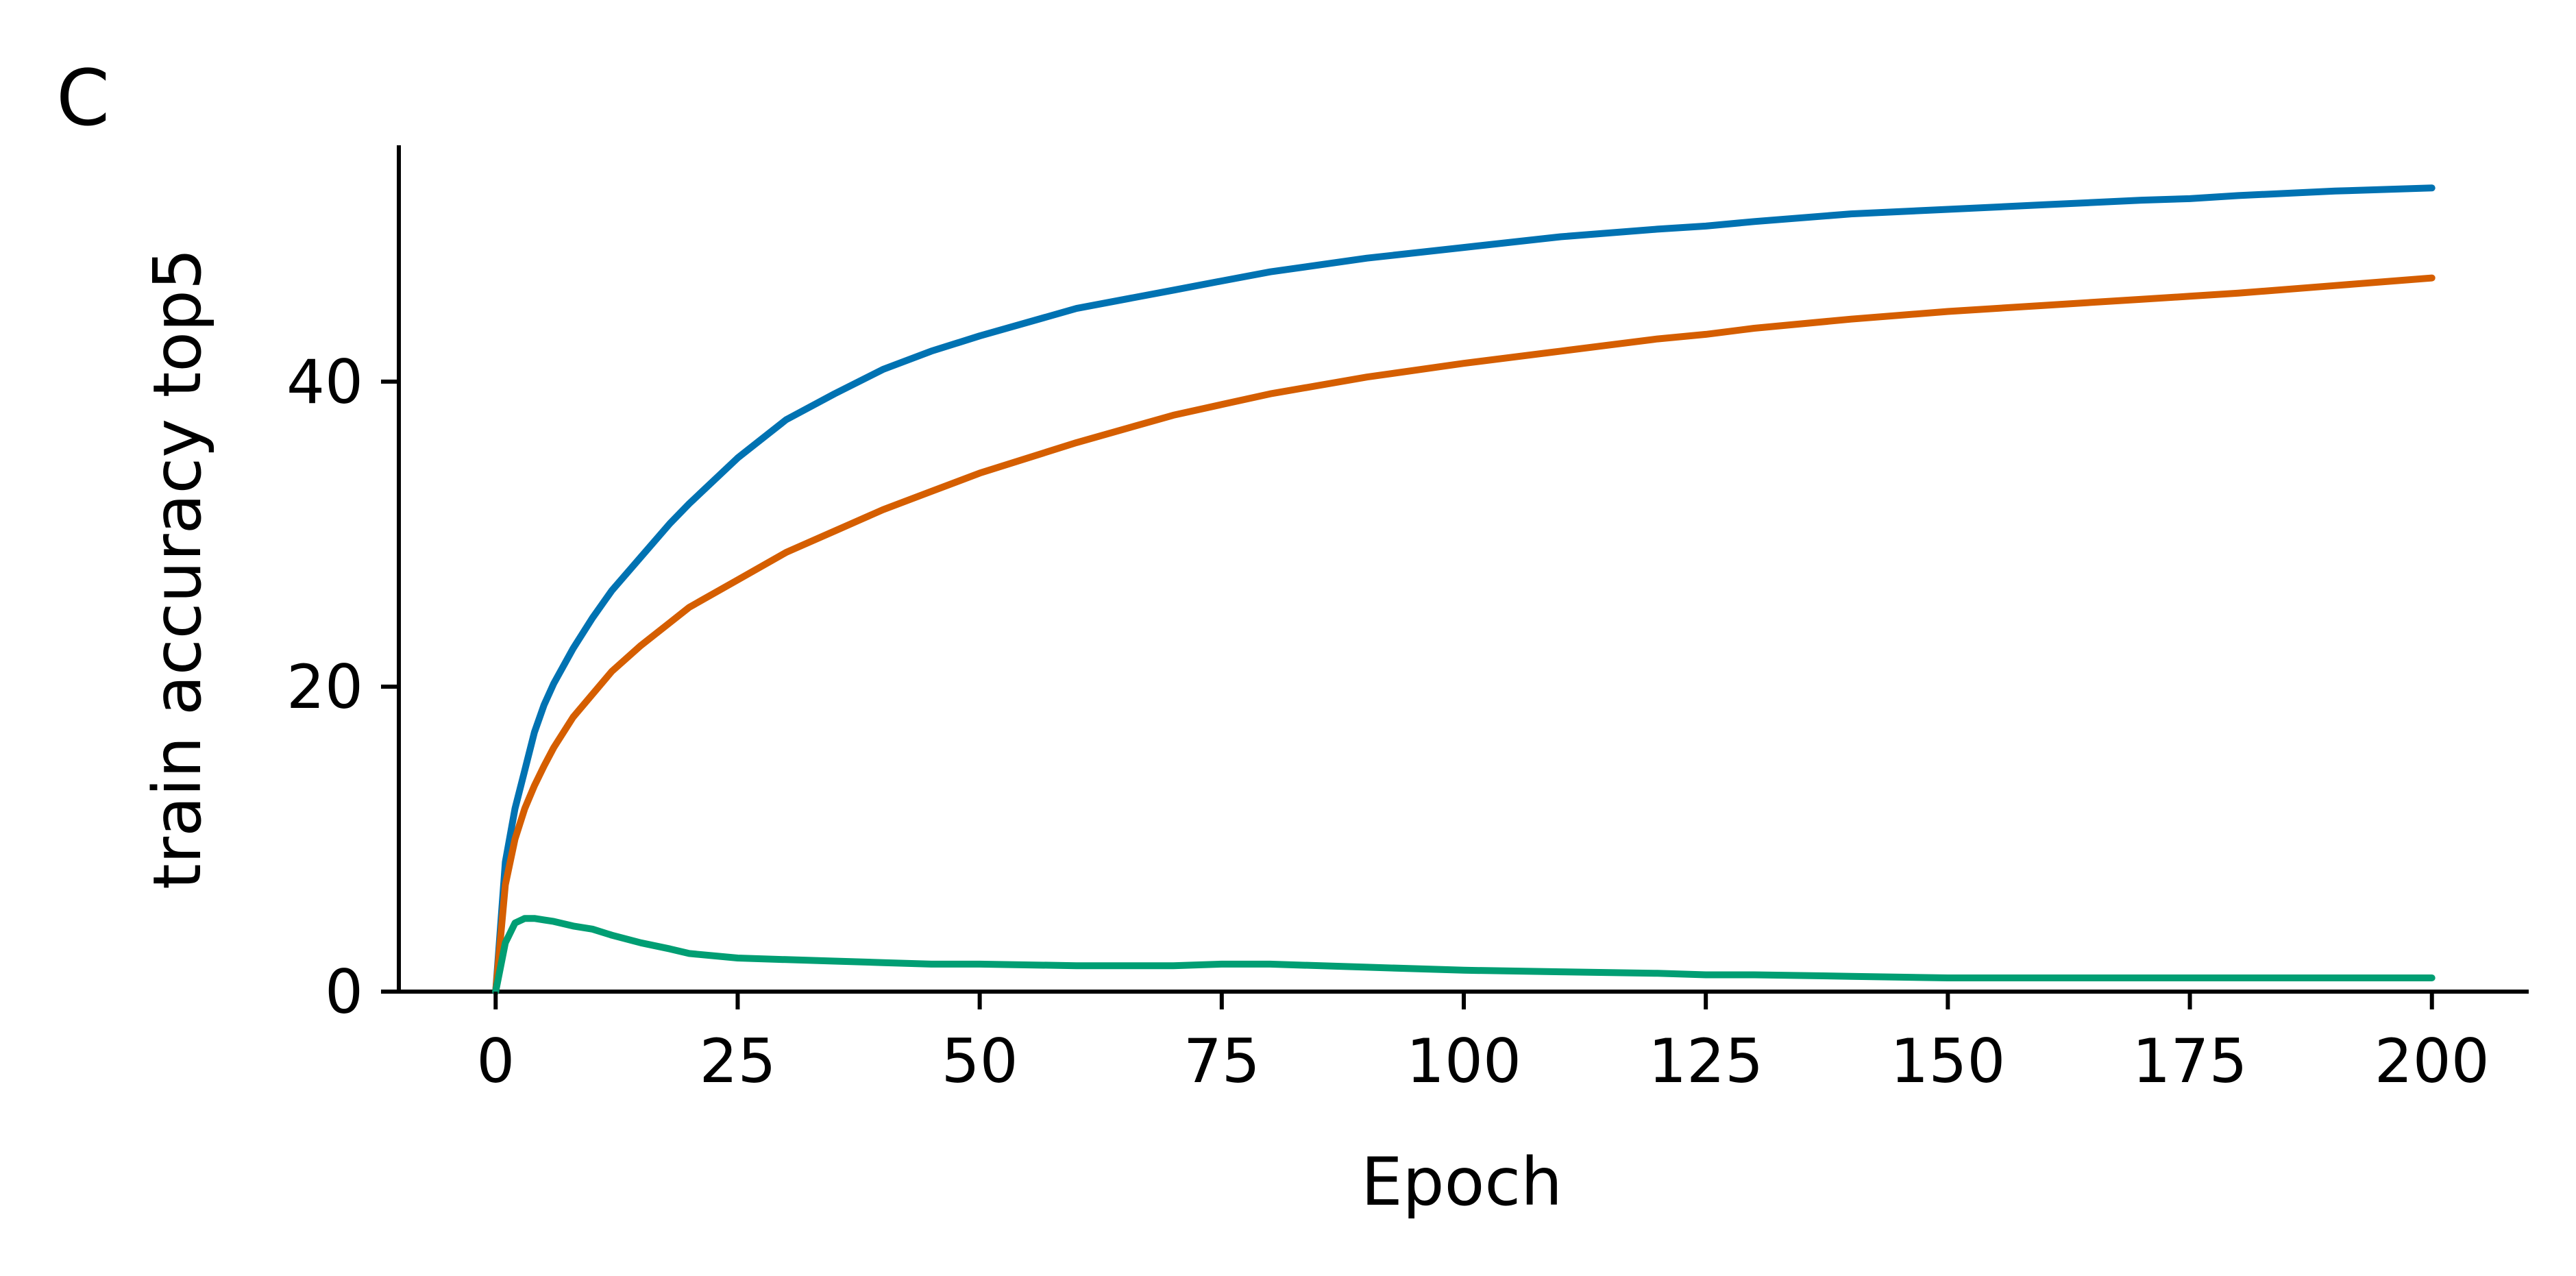 The image size is (2576, 1276). Describe the element at coordinates (1222, 1061) in the screenshot. I see `x-tick-label: 75` at that location.